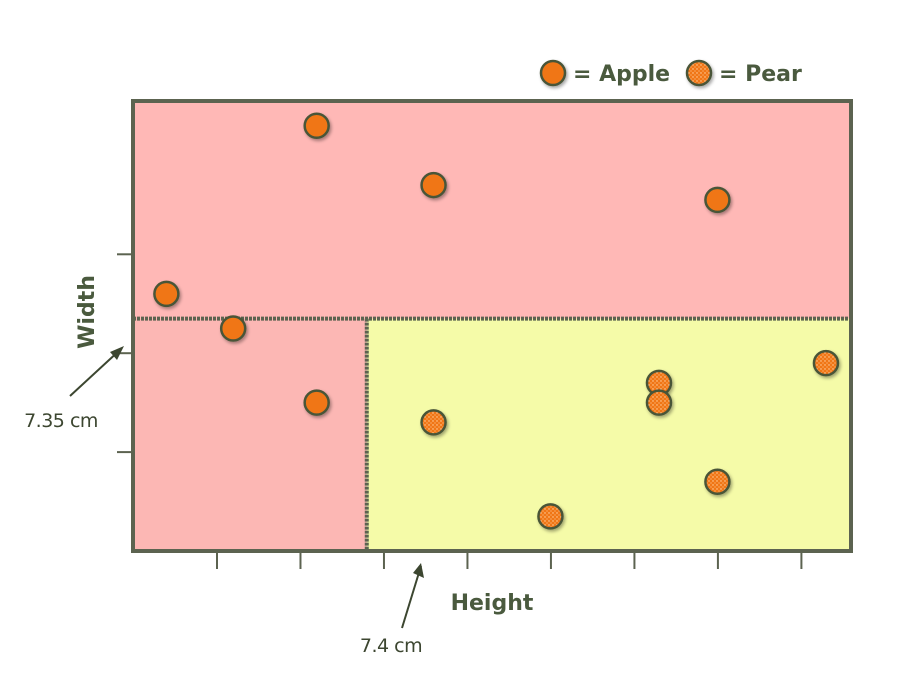 This screenshot has width=922, height=692. I want to click on legend-pear-marker, so click(699, 73).